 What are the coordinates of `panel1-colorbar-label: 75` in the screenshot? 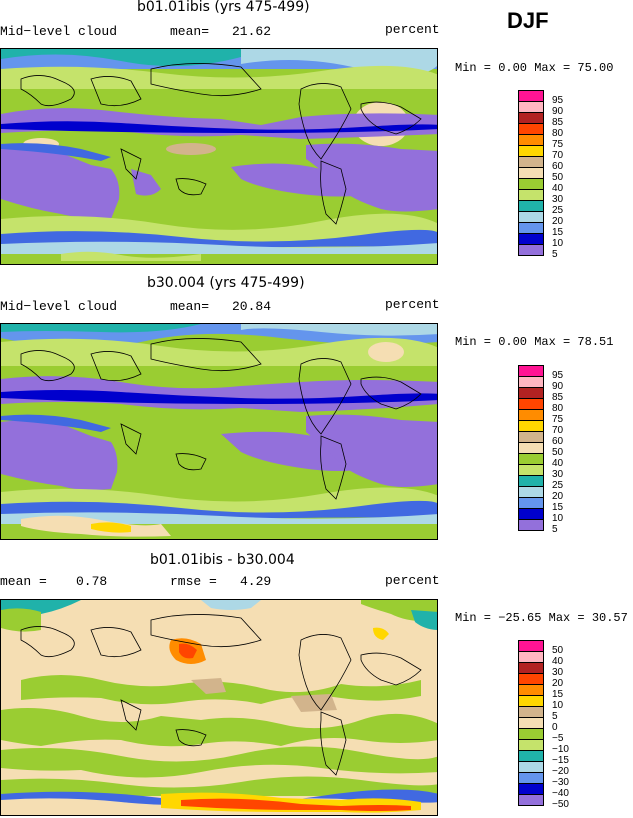 It's located at (558, 144).